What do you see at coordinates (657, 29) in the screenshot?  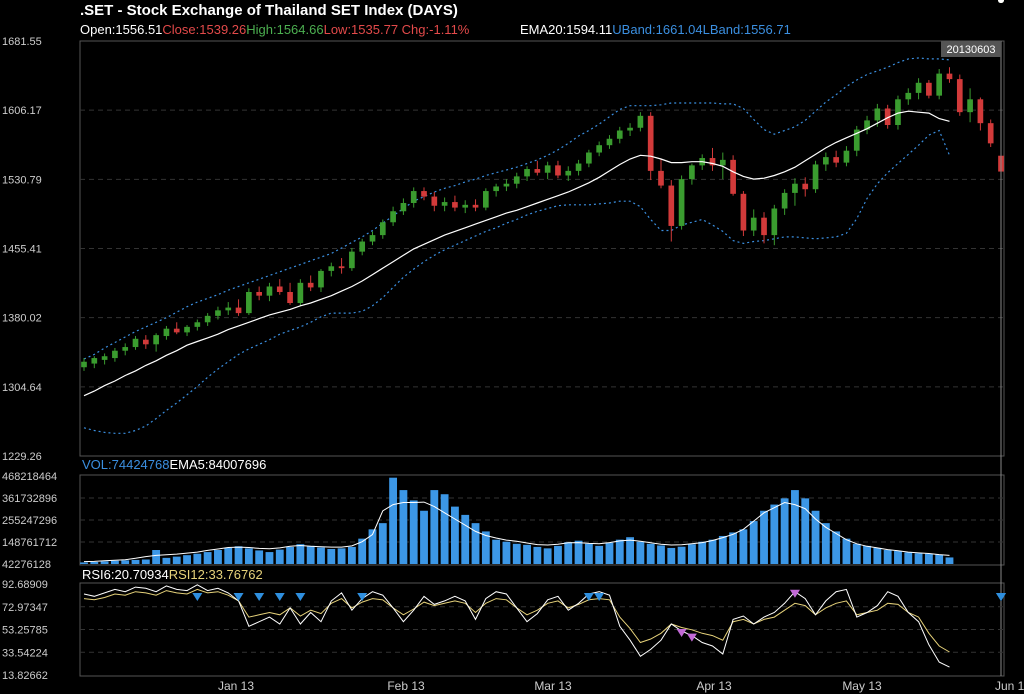 I see `uband-value: UBand:1661.04` at bounding box center [657, 29].